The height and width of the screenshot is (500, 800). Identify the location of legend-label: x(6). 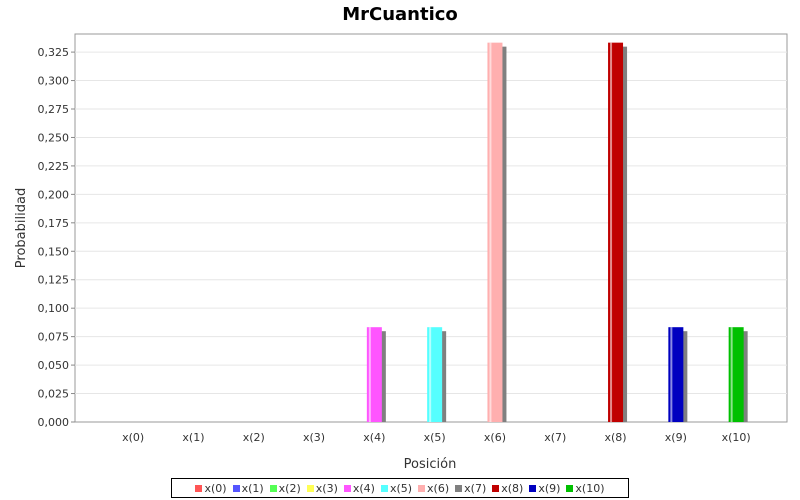
(438, 488).